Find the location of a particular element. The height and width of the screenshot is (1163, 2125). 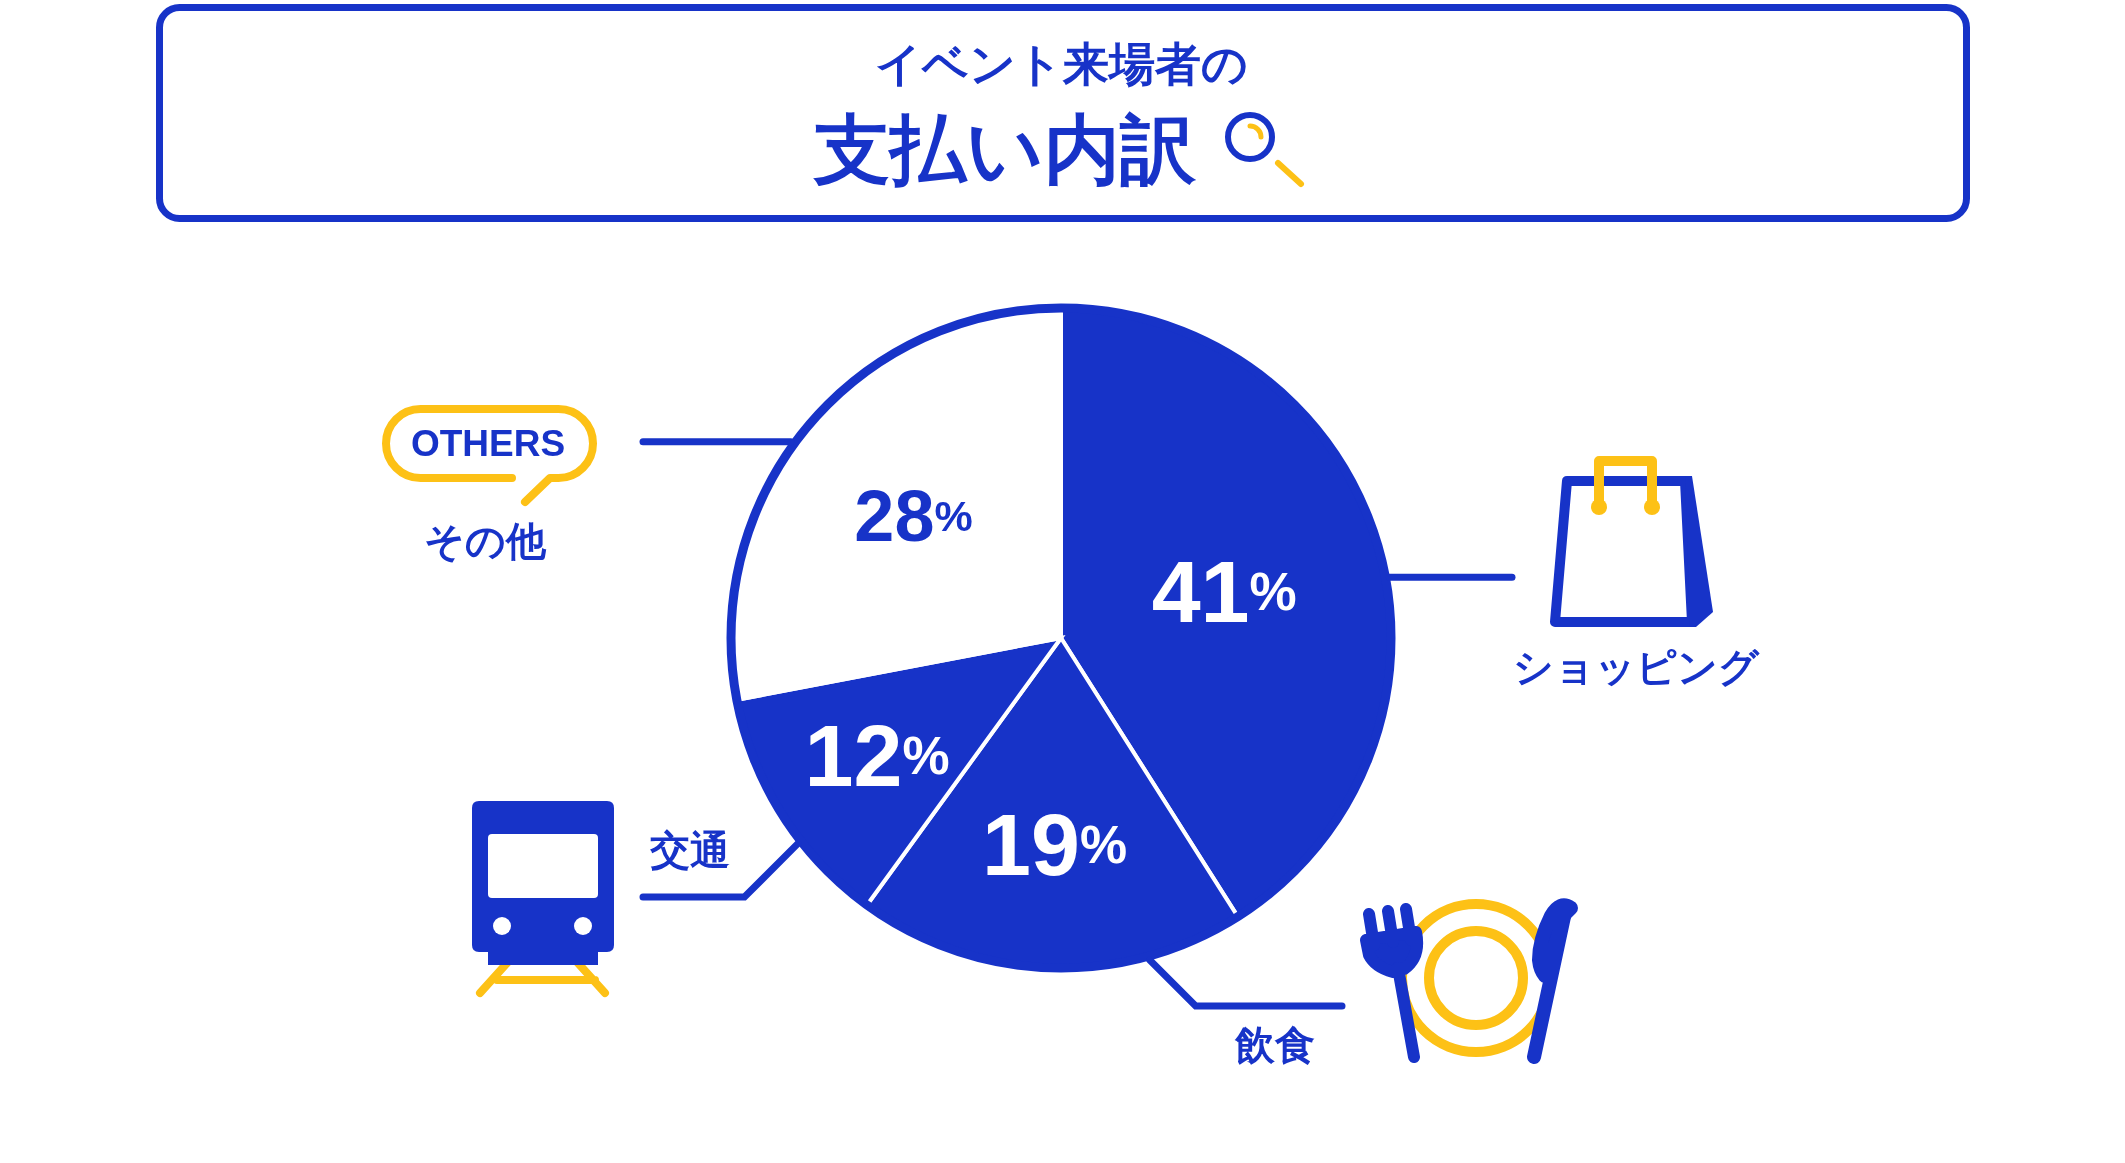

chart-title: 支払い内訳 is located at coordinates (1005, 149).